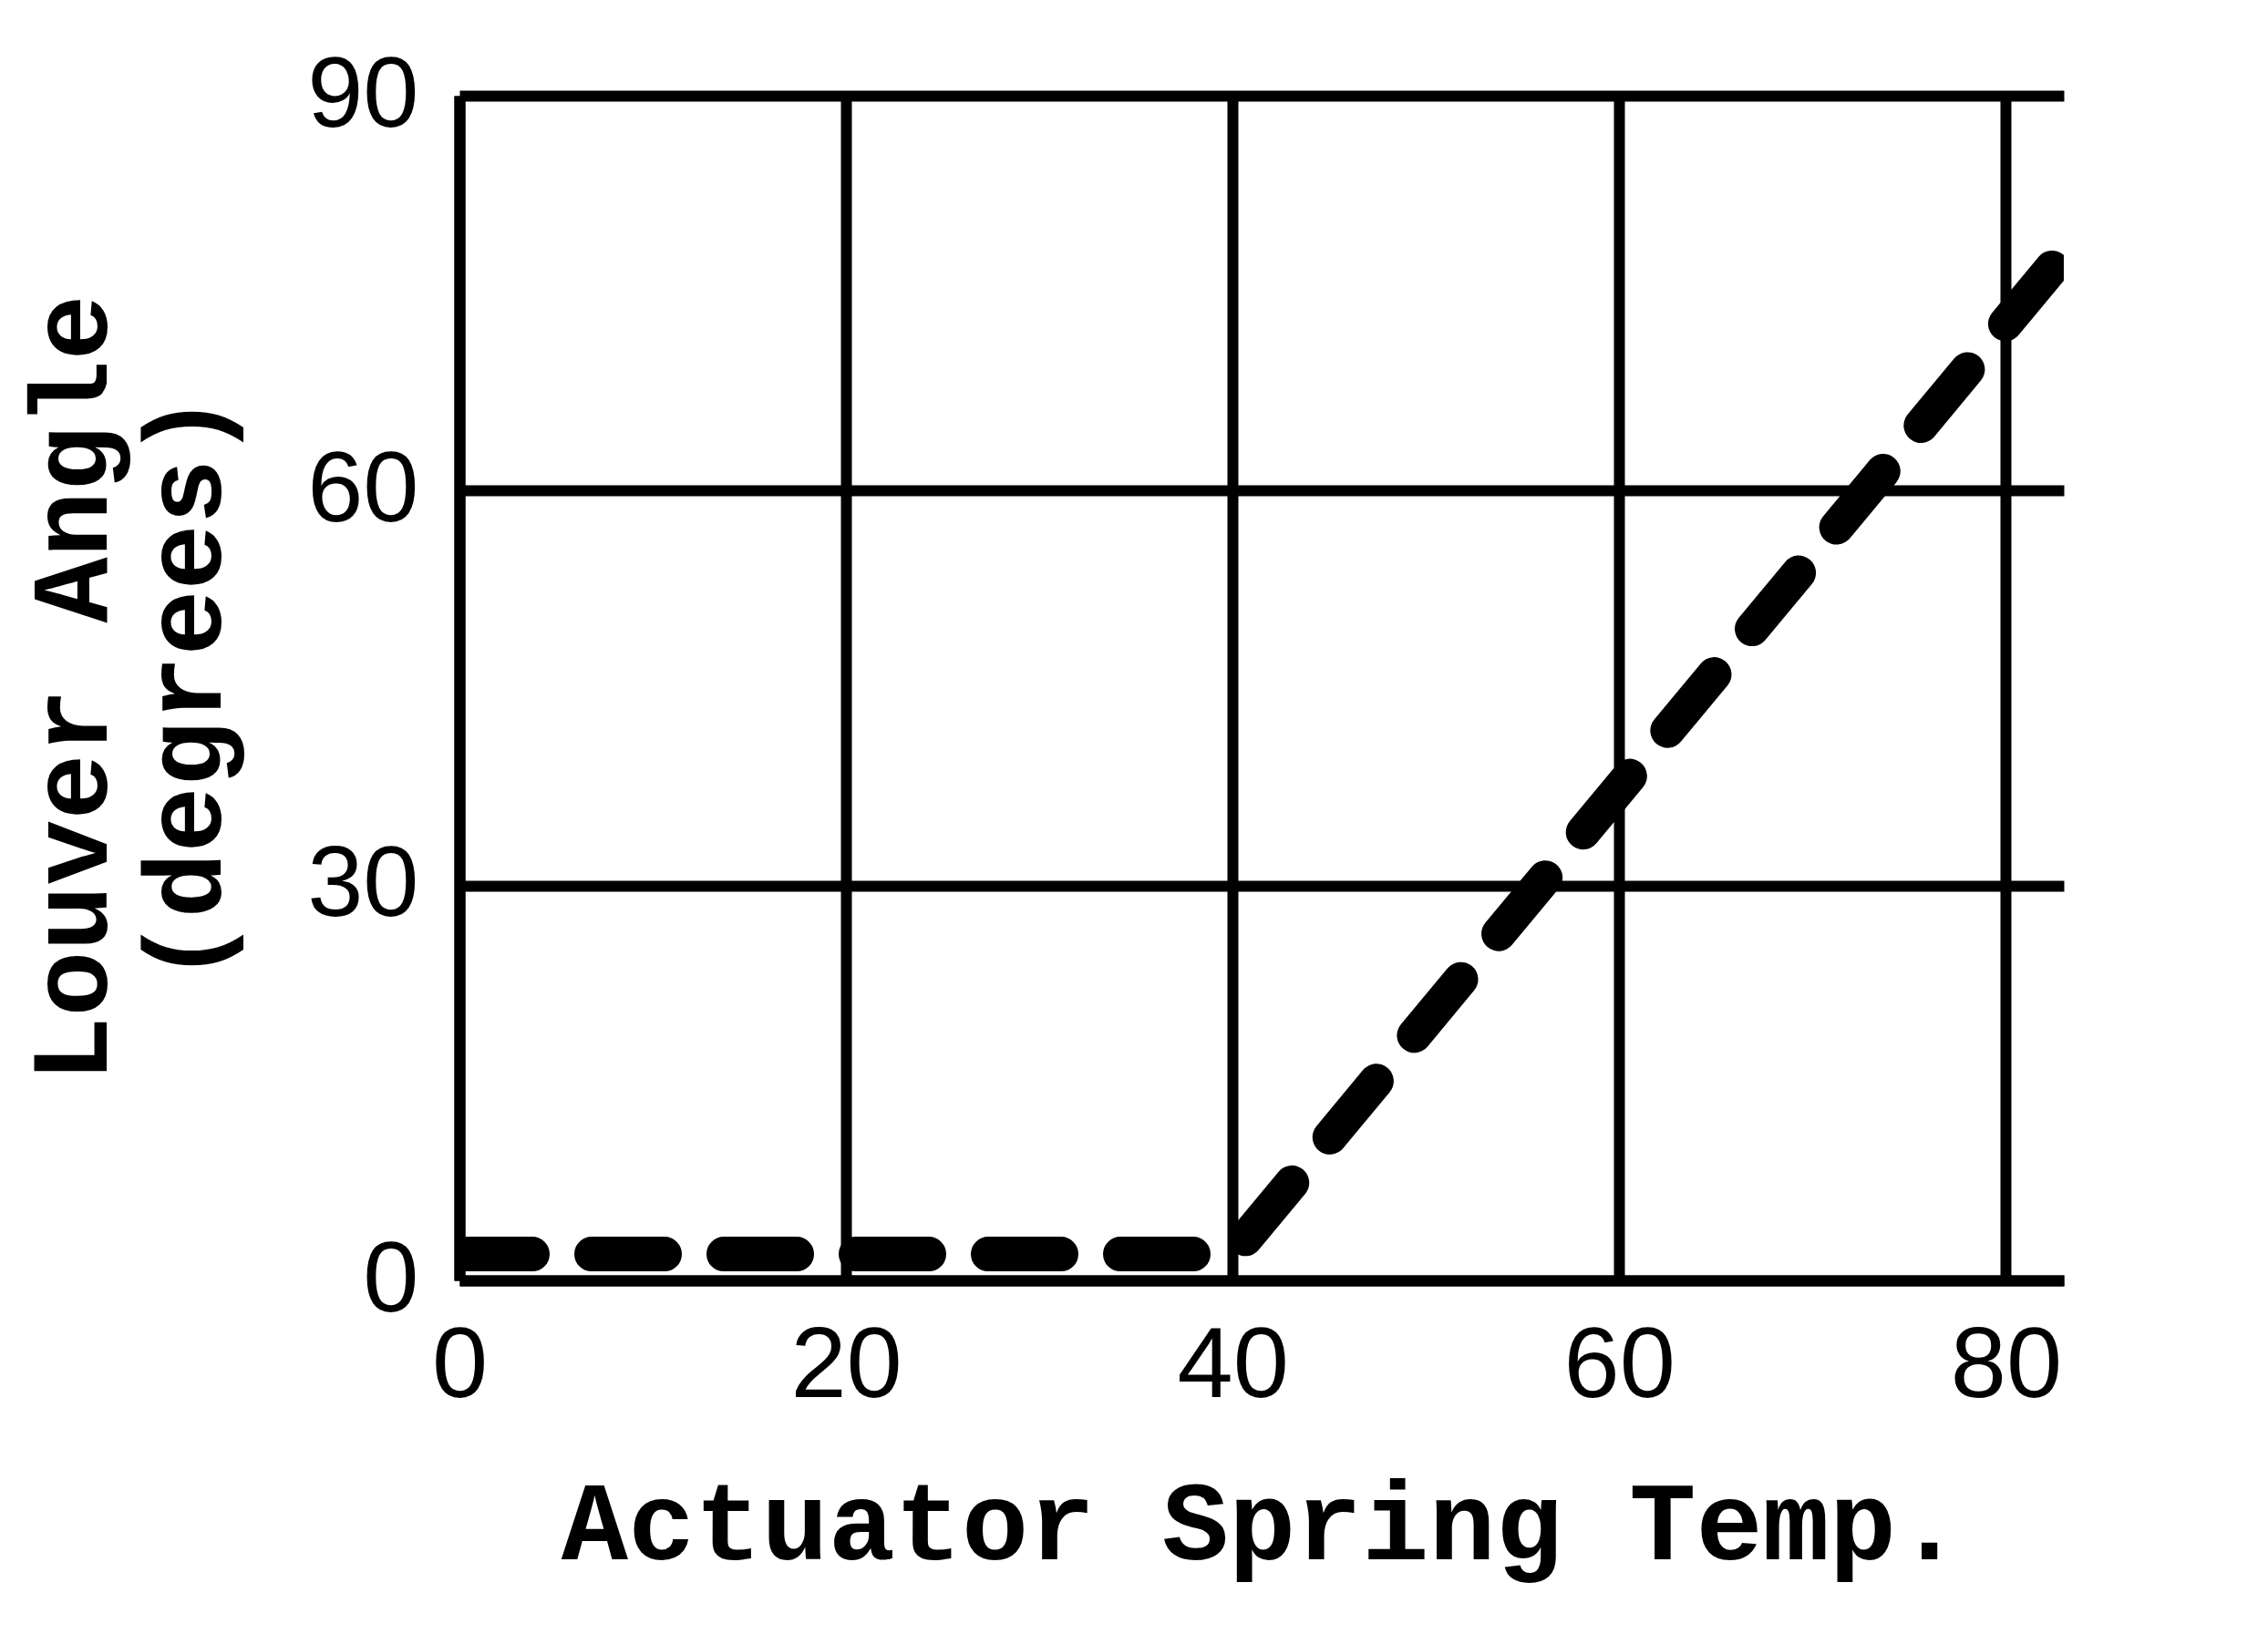 The image size is (2268, 1634). Describe the element at coordinates (391, 1275) in the screenshot. I see `y-tick-label: 0` at that location.